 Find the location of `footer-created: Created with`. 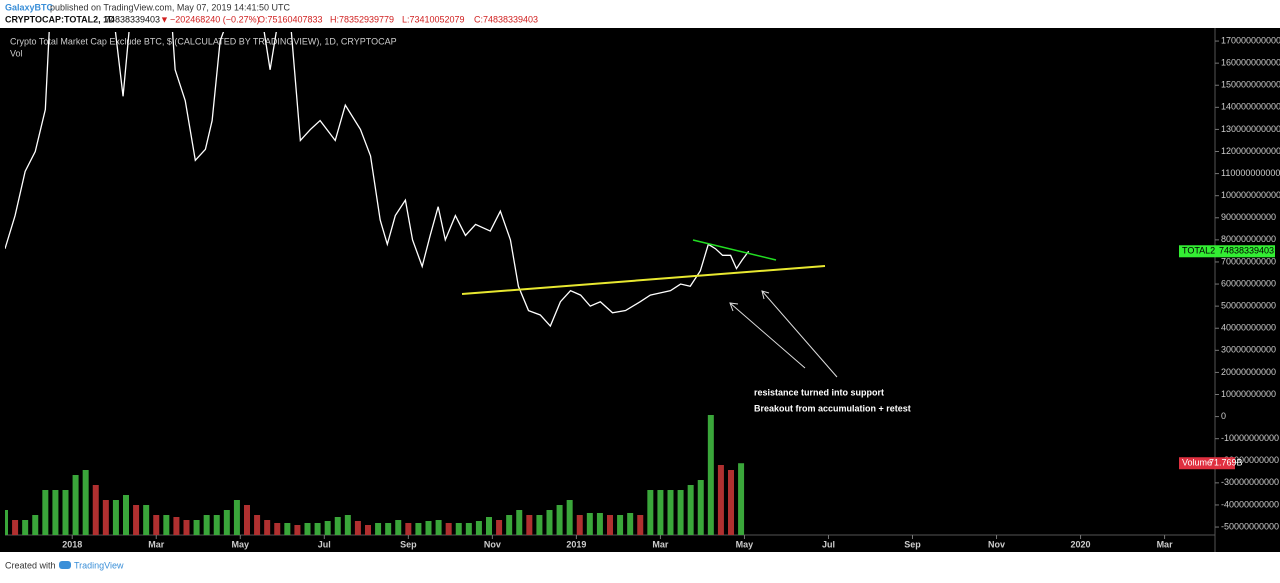

footer-created: Created with is located at coordinates (30, 565).